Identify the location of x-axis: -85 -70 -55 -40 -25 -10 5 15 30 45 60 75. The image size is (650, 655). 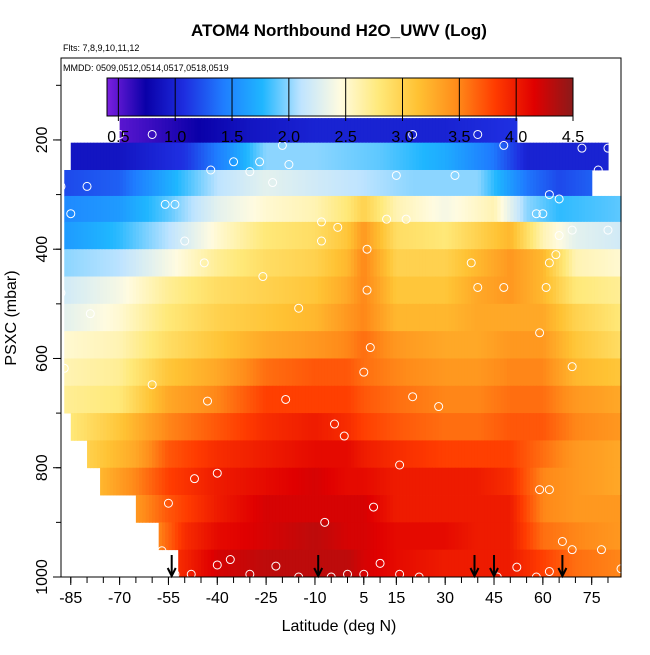
(340, 591).